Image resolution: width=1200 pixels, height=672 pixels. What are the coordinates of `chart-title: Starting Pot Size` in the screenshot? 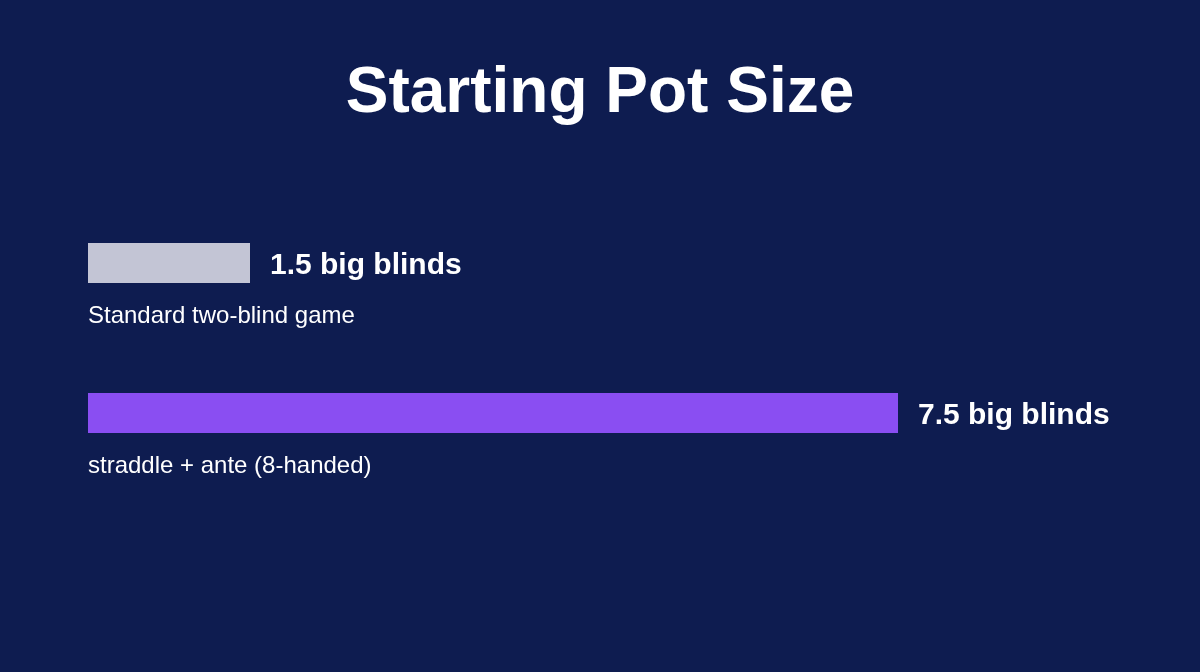 It's located at (600, 90).